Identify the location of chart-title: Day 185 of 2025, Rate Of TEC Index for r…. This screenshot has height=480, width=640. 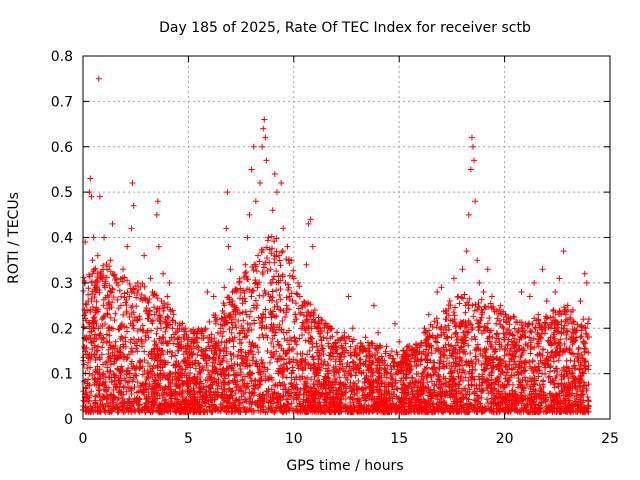
(345, 28).